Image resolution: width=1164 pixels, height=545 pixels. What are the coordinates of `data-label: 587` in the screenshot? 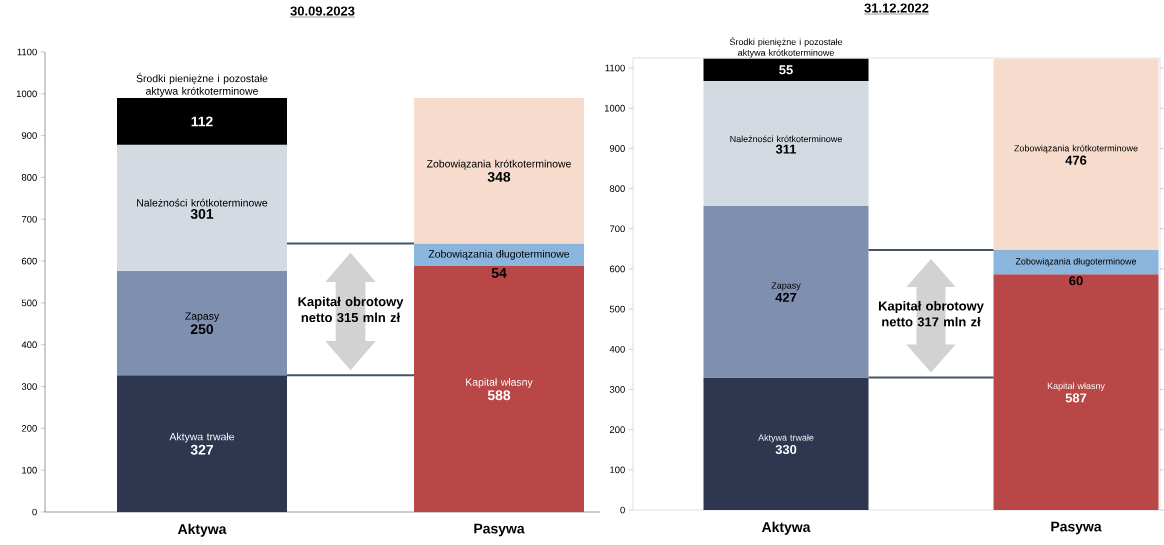 It's located at (1076, 398).